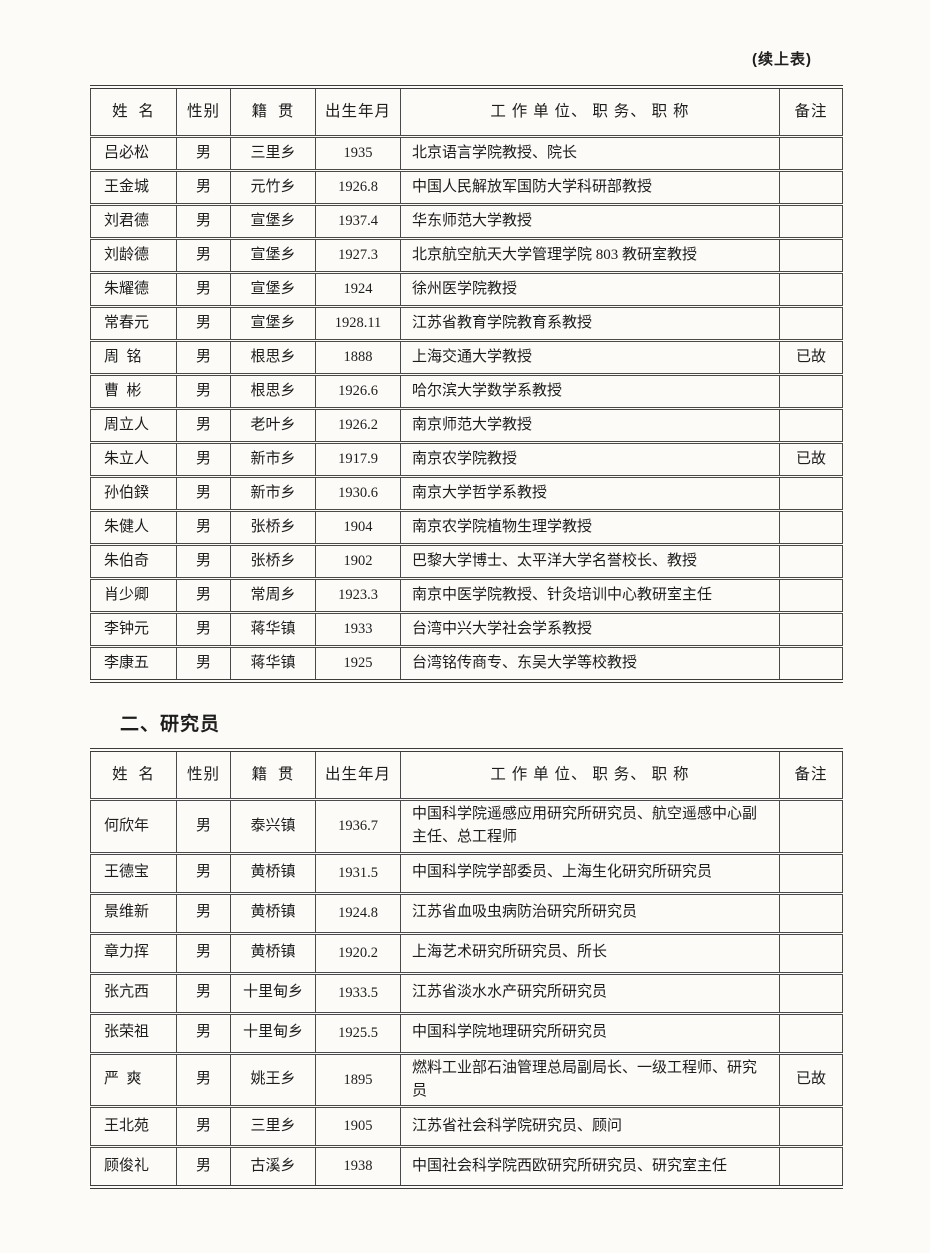  I want to click on table-row: 刘龄德男宣堡乡 1927.3 北京航空航天大学管理学院 803 教研室教授, so click(466, 256).